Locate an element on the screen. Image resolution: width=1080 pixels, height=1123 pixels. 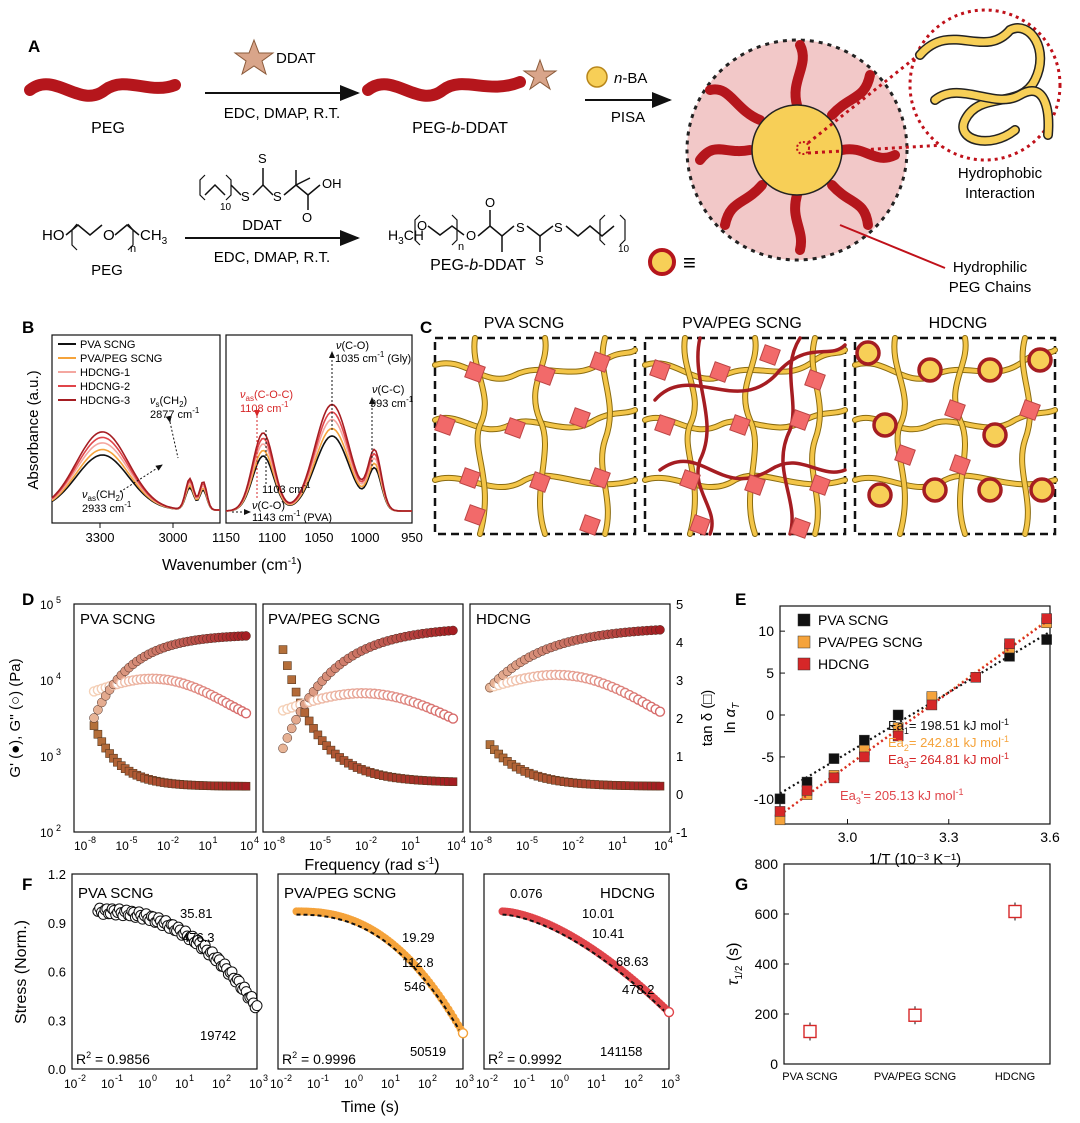
ftir-legend-label-2: HDCNG-1 is located at coordinates (105, 373).